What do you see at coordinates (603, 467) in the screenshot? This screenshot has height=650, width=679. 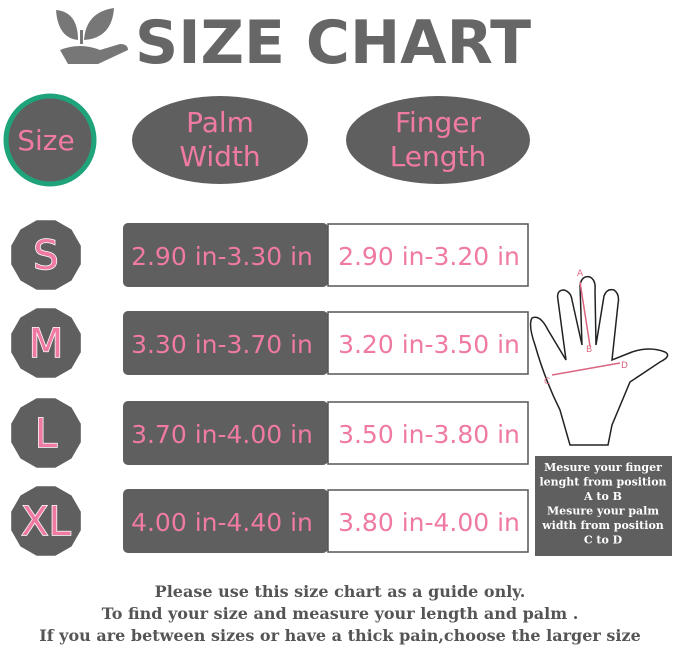 I see `note-line: Mesure your finger` at bounding box center [603, 467].